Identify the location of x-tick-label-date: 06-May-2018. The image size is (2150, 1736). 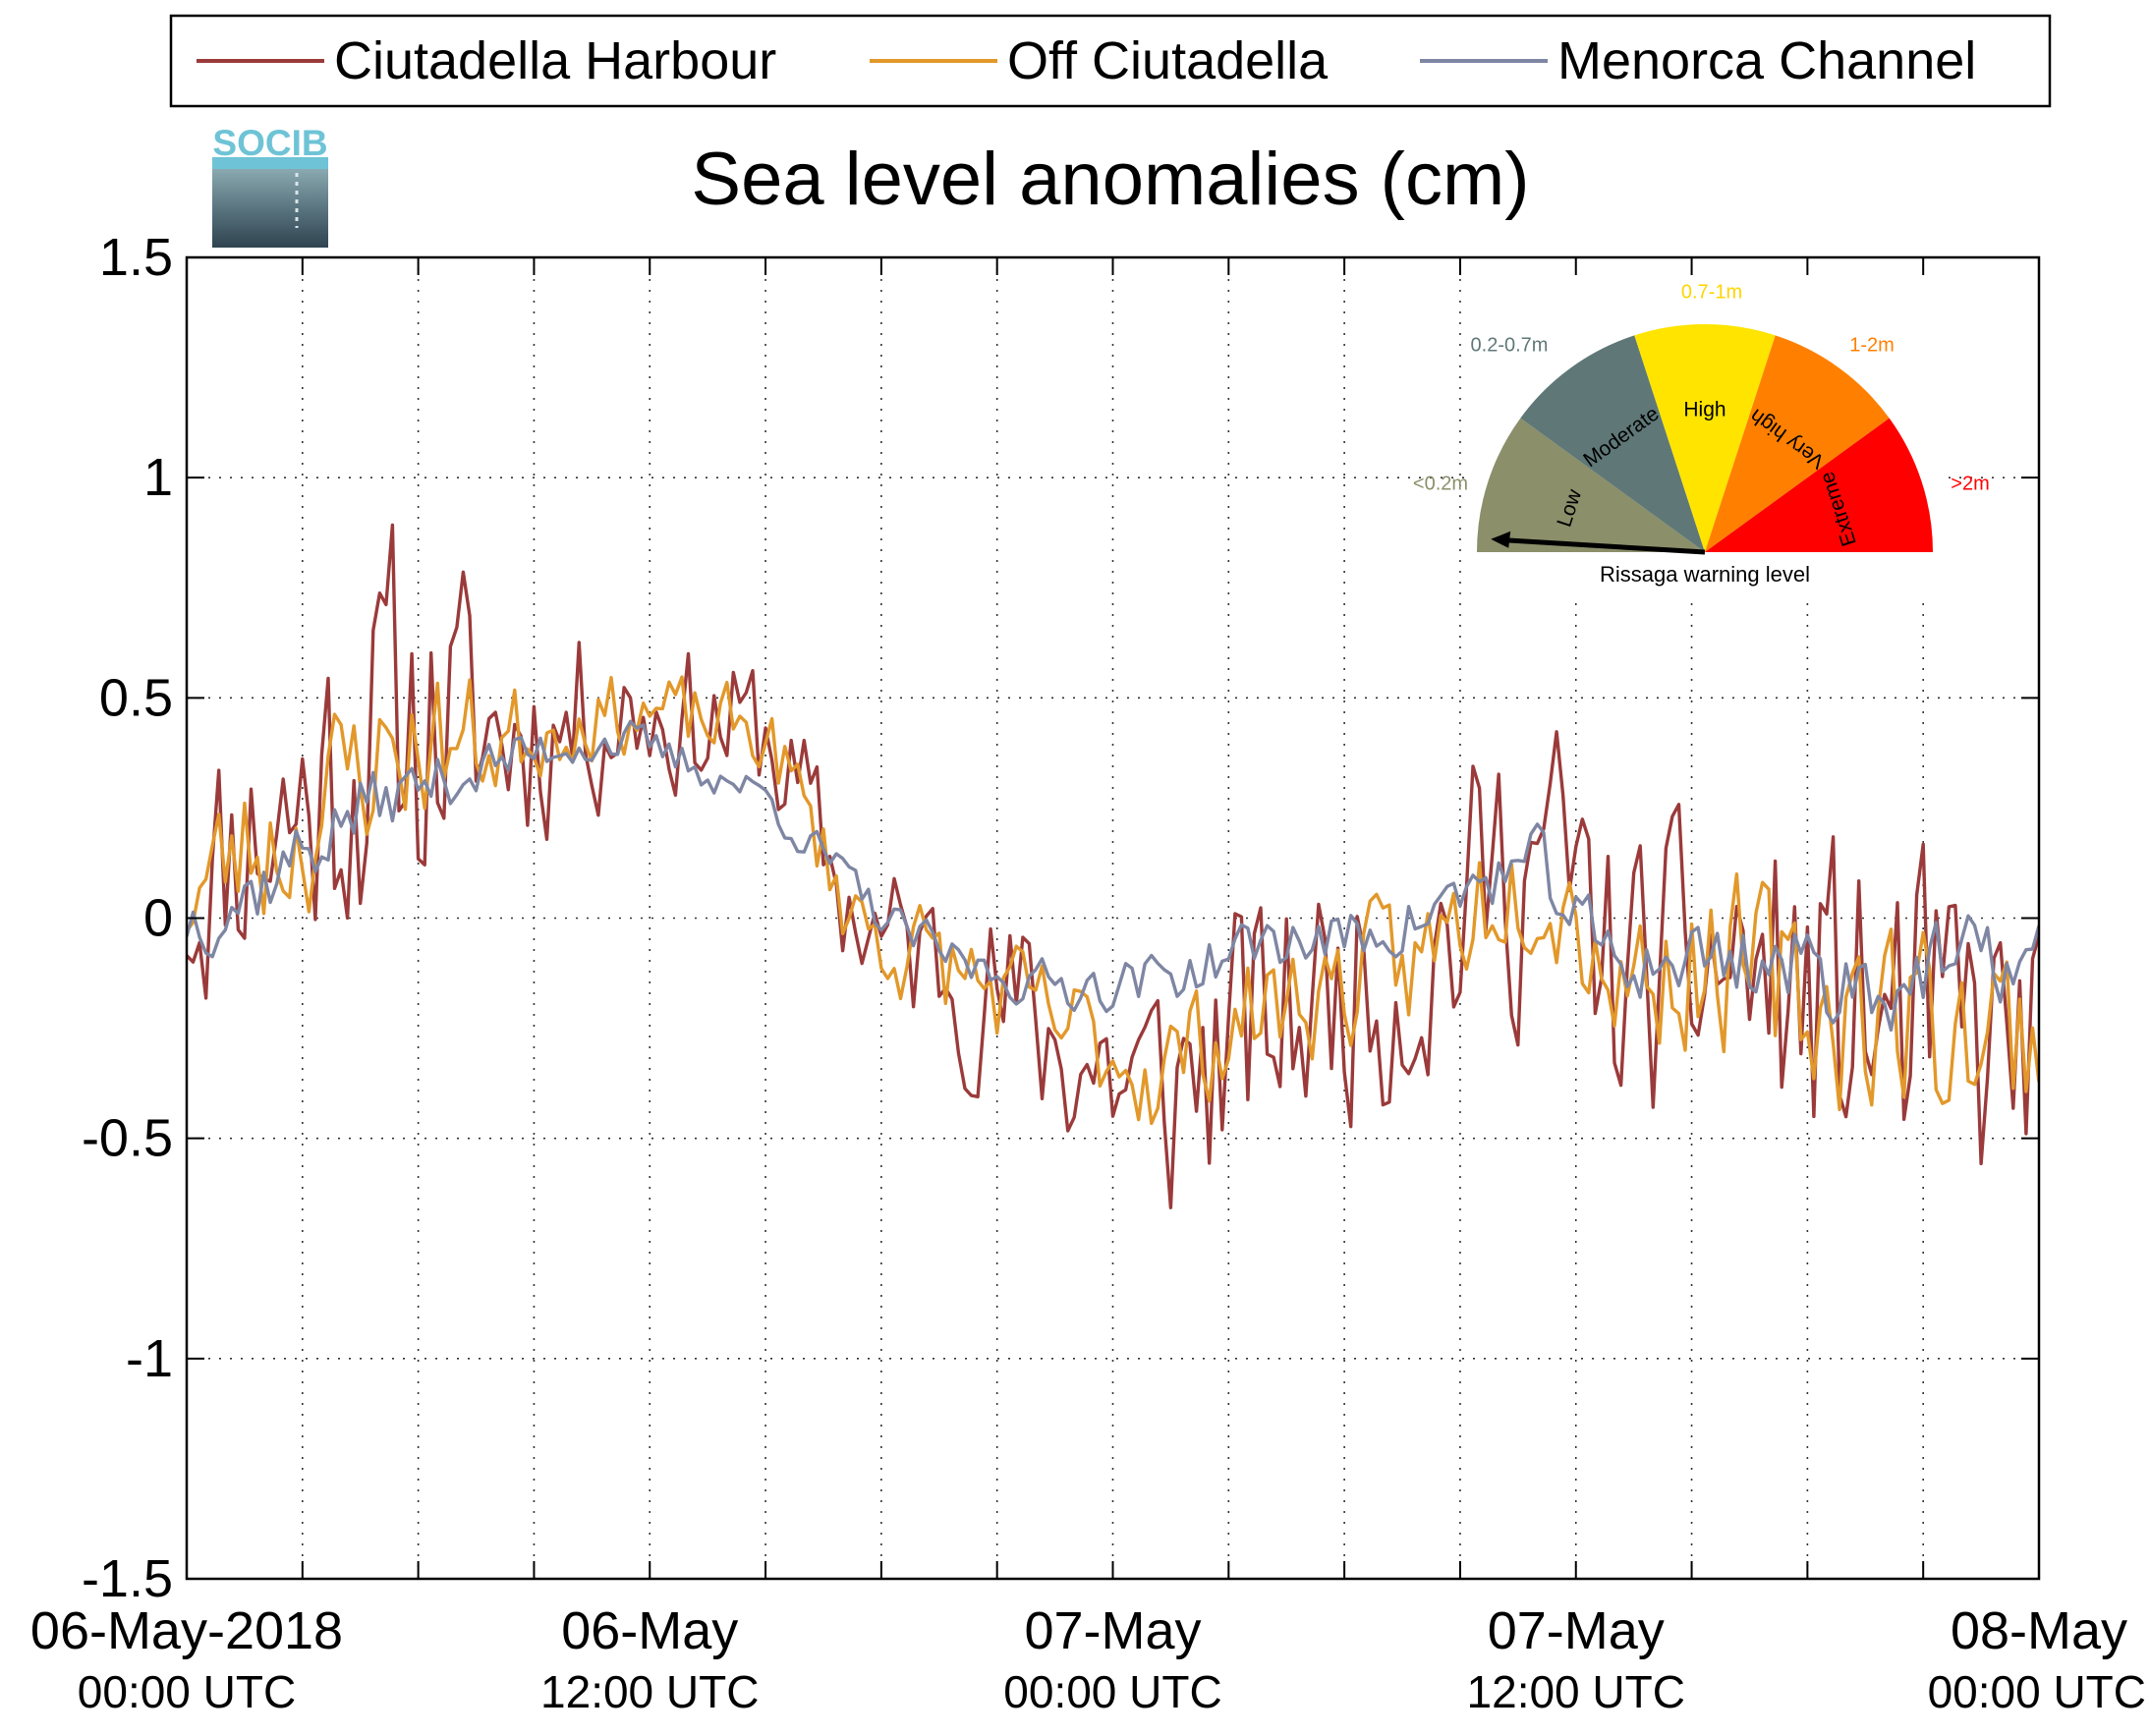
(186, 1630).